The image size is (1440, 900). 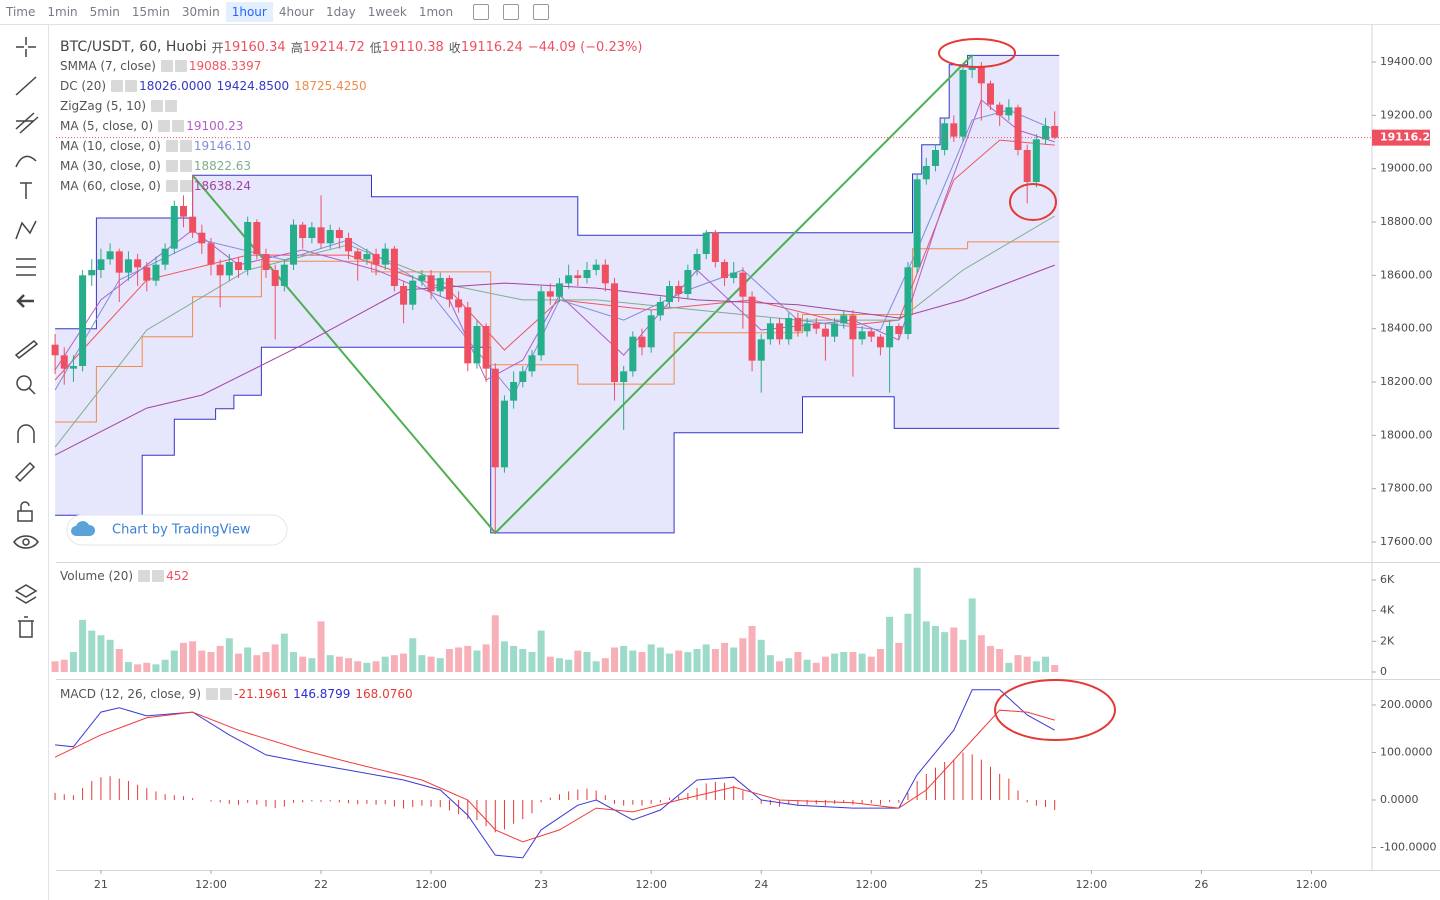 What do you see at coordinates (1406, 751) in the screenshot?
I see `y-tick-label: 100.0000` at bounding box center [1406, 751].